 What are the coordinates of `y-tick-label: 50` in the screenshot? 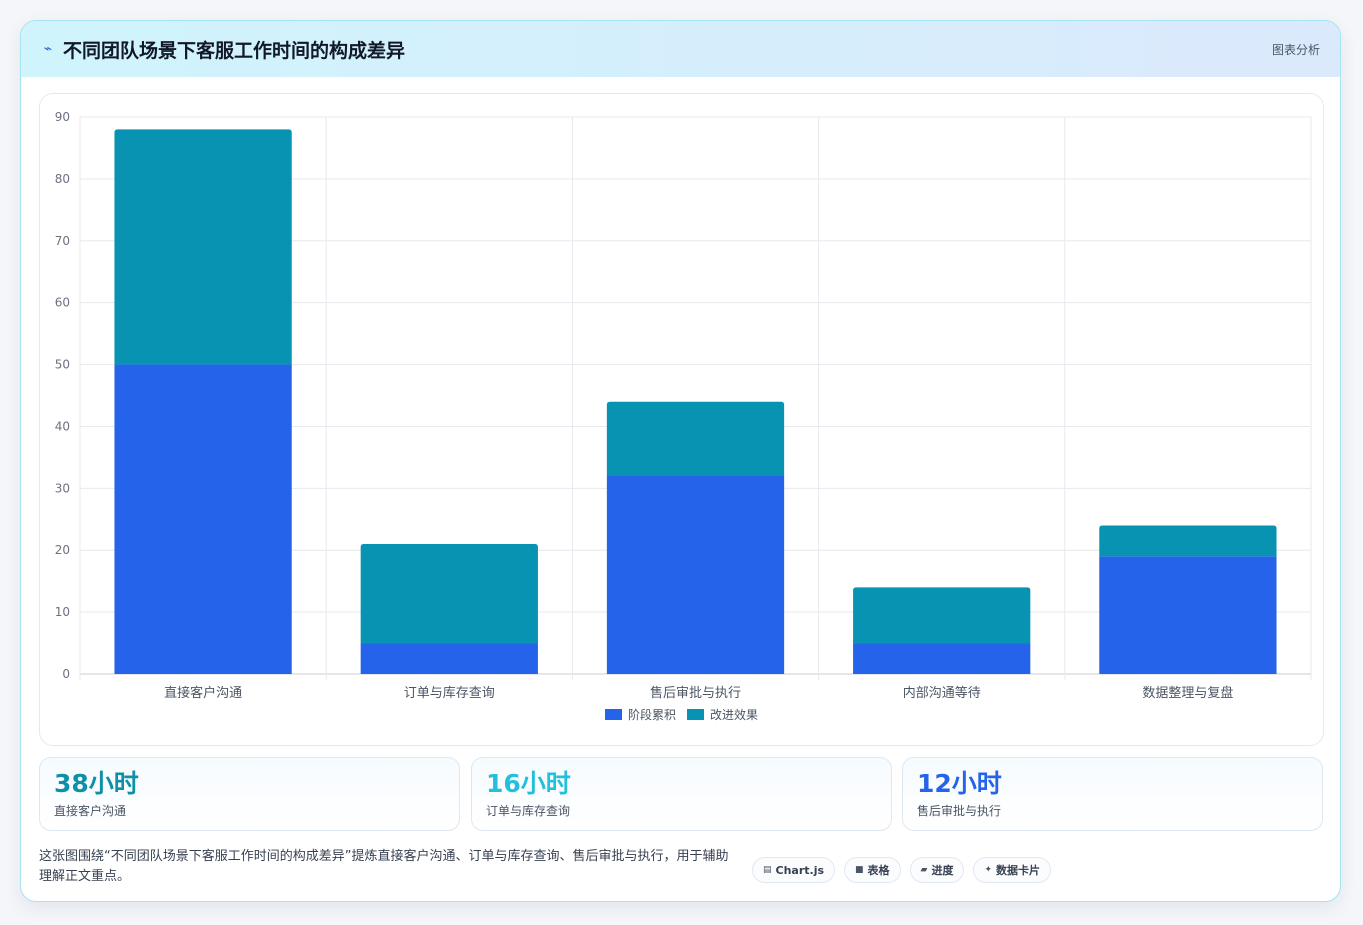 It's located at (62, 365).